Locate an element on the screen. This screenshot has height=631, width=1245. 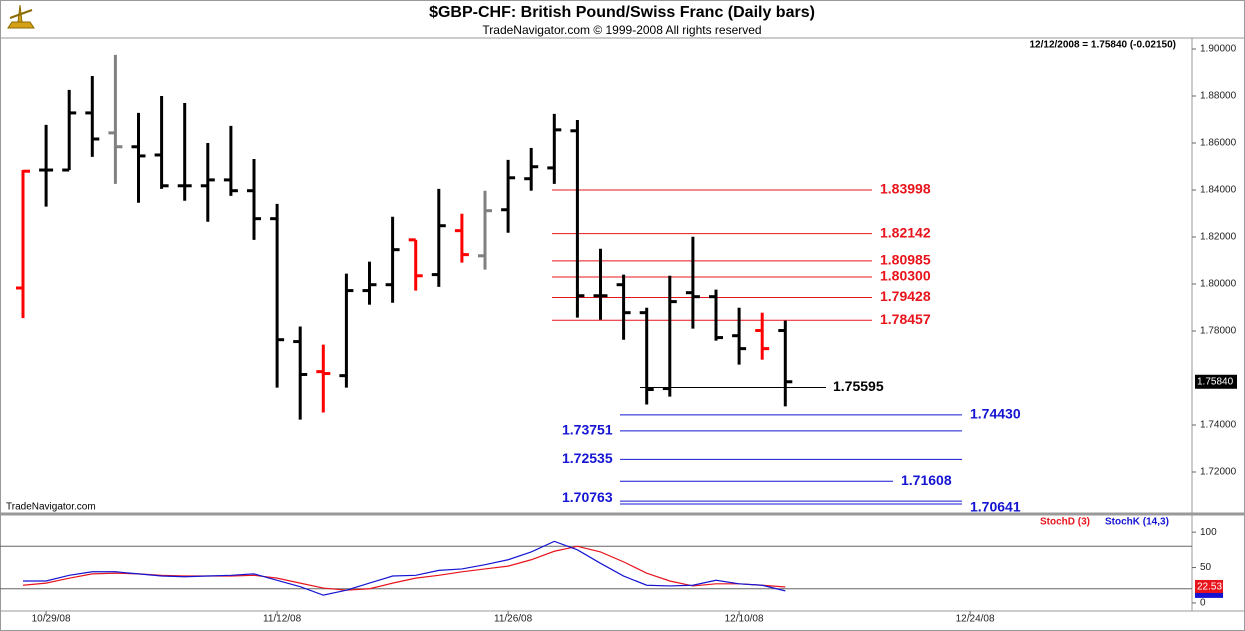
header-note: 12/12/2008 = 1.75840 (-0.02150) is located at coordinates (1102, 45).